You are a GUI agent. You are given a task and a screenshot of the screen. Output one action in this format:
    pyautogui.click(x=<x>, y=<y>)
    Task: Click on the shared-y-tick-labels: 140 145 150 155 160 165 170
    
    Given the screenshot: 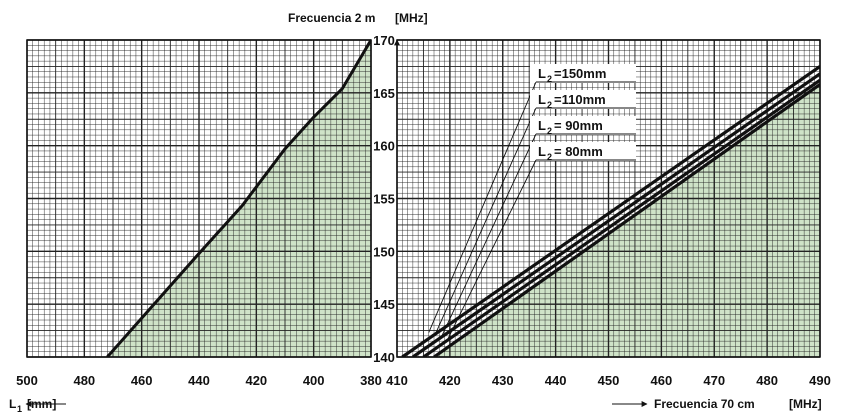 What is the action you would take?
    pyautogui.click(x=384, y=199)
    